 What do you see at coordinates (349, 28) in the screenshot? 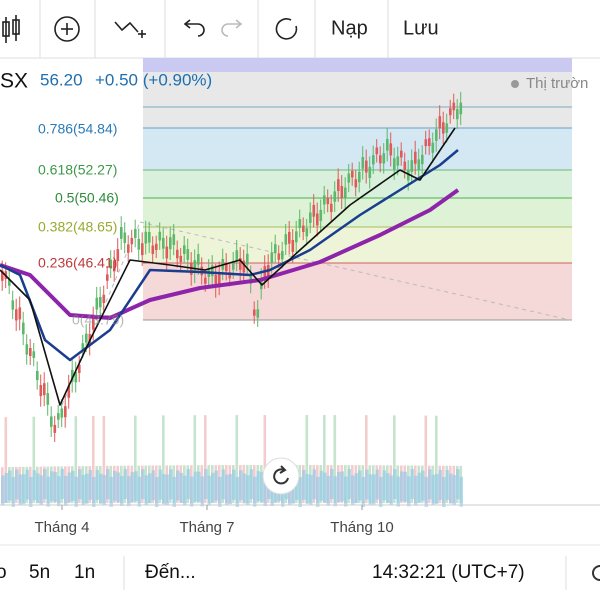
I see `reload-button: Nạp` at bounding box center [349, 28].